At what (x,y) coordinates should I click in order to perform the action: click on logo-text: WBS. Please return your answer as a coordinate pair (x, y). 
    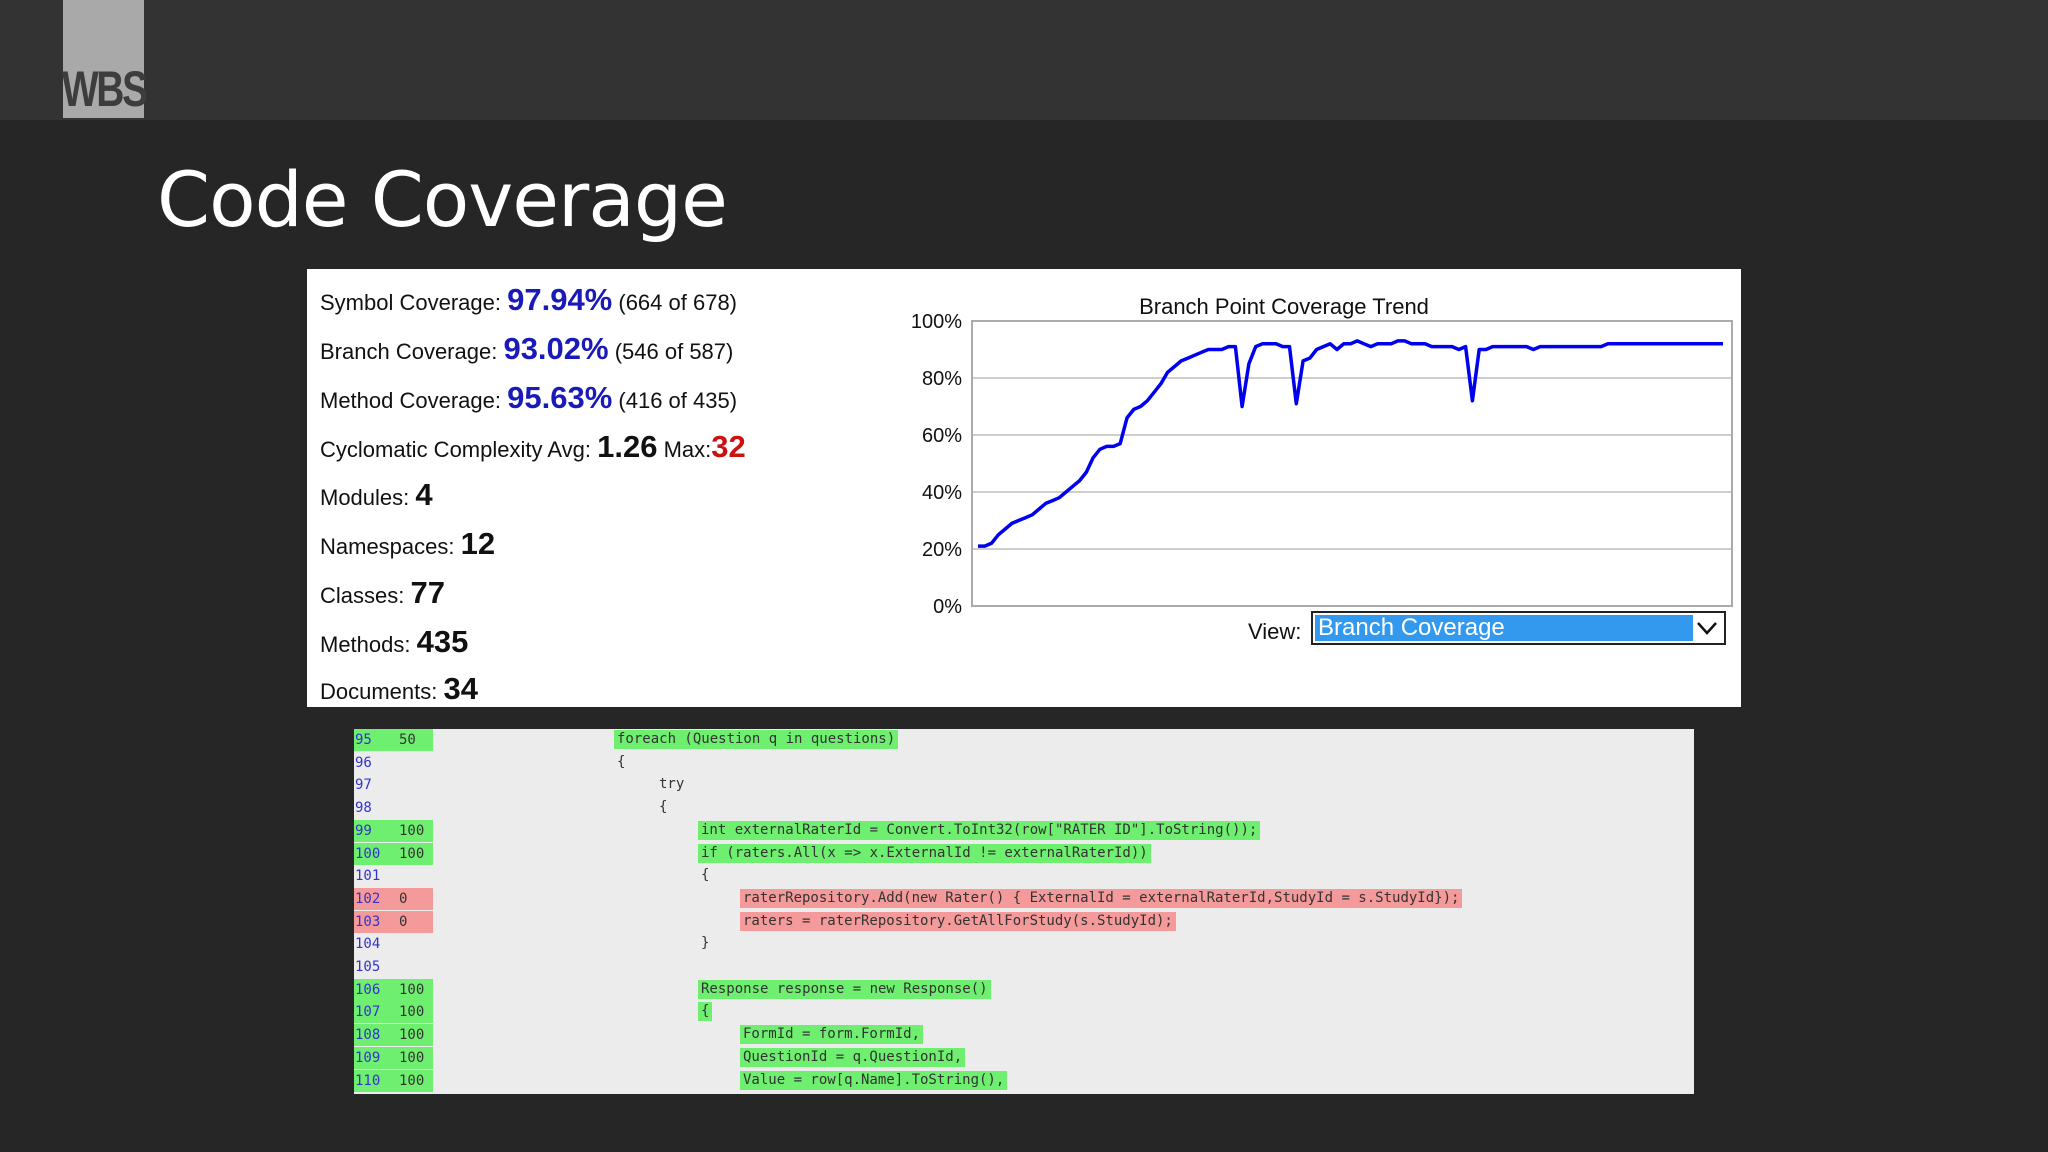
    Looking at the image, I should click on (104, 89).